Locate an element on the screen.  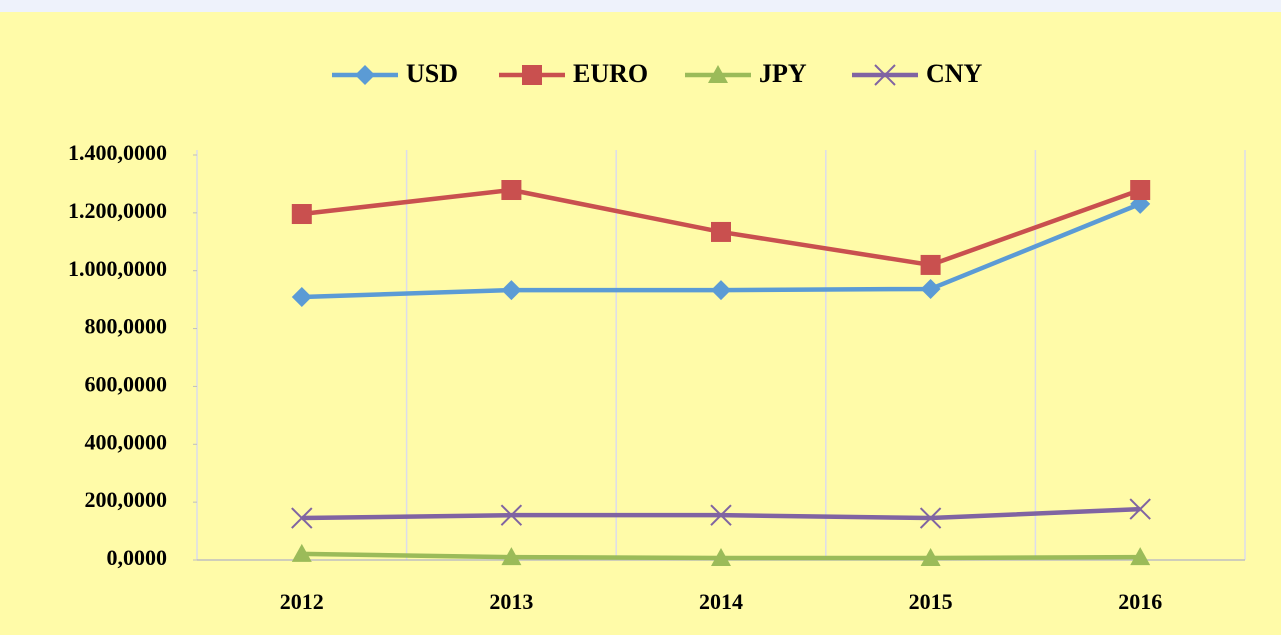
x-tick-label: 2014 is located at coordinates (721, 601).